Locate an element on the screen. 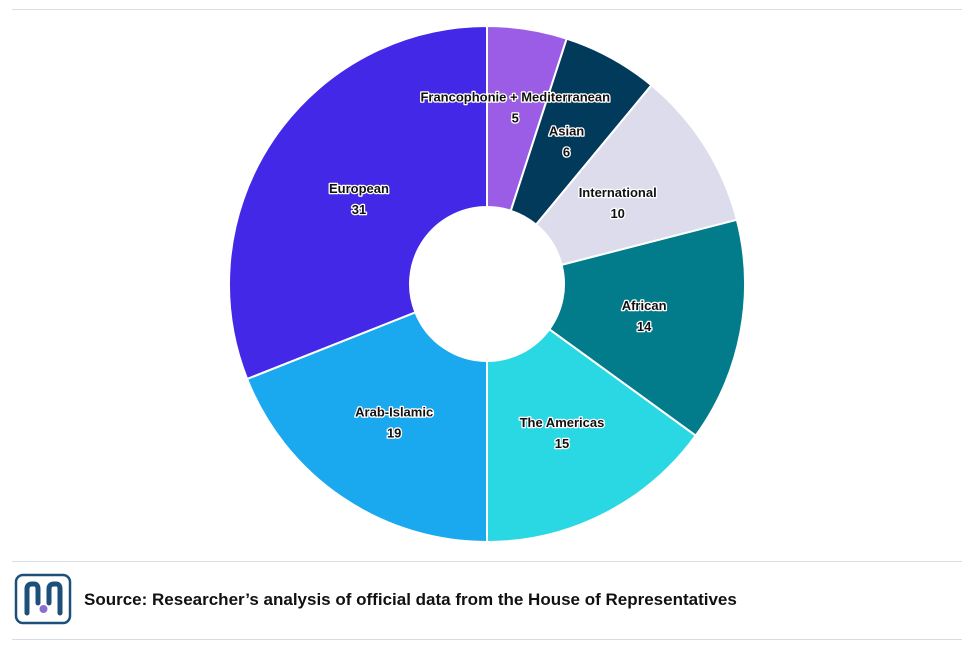 This screenshot has height=654, width=975. footer-top-divider is located at coordinates (487, 561).